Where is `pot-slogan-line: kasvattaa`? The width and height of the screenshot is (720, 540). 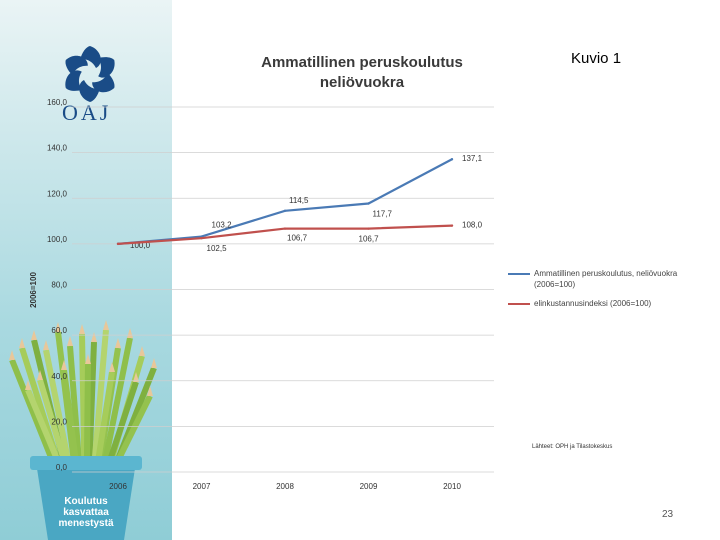 pot-slogan-line: kasvattaa is located at coordinates (86, 512).